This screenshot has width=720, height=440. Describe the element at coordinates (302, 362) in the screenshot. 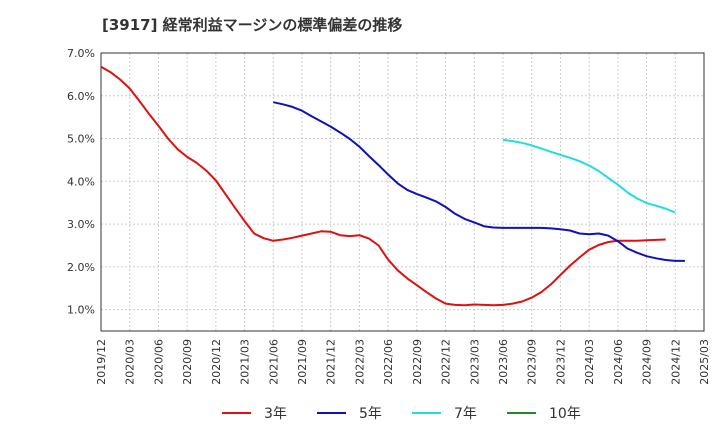

I see `x-tick-label: 2021/09` at that location.